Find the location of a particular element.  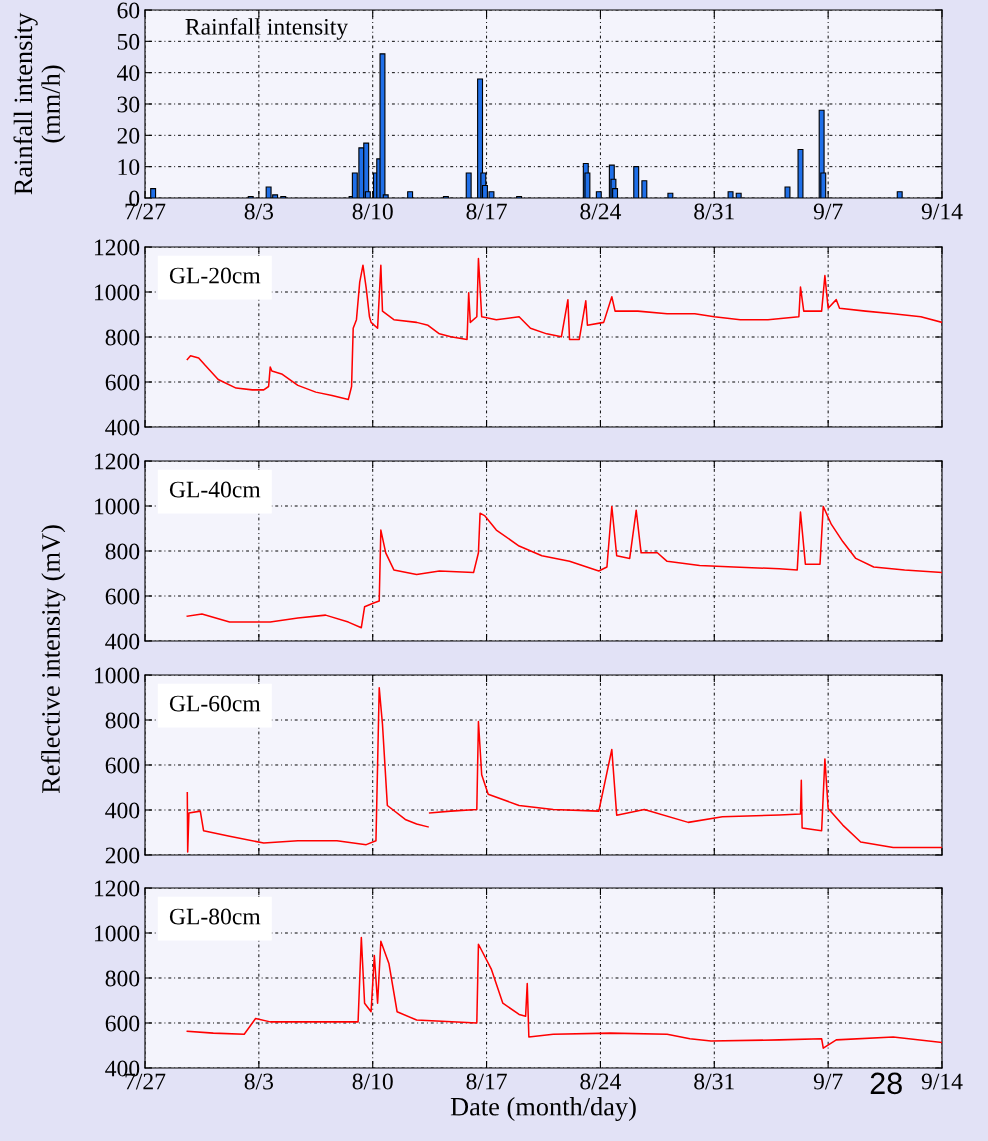

text: 28 is located at coordinates (886, 1083).